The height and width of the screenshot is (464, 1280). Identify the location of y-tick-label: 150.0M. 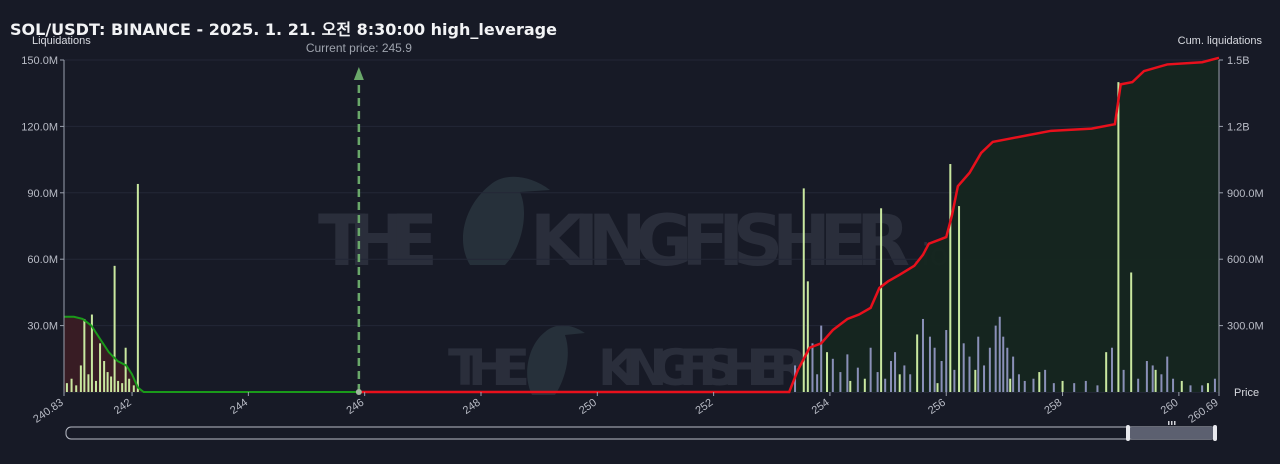
(39, 61).